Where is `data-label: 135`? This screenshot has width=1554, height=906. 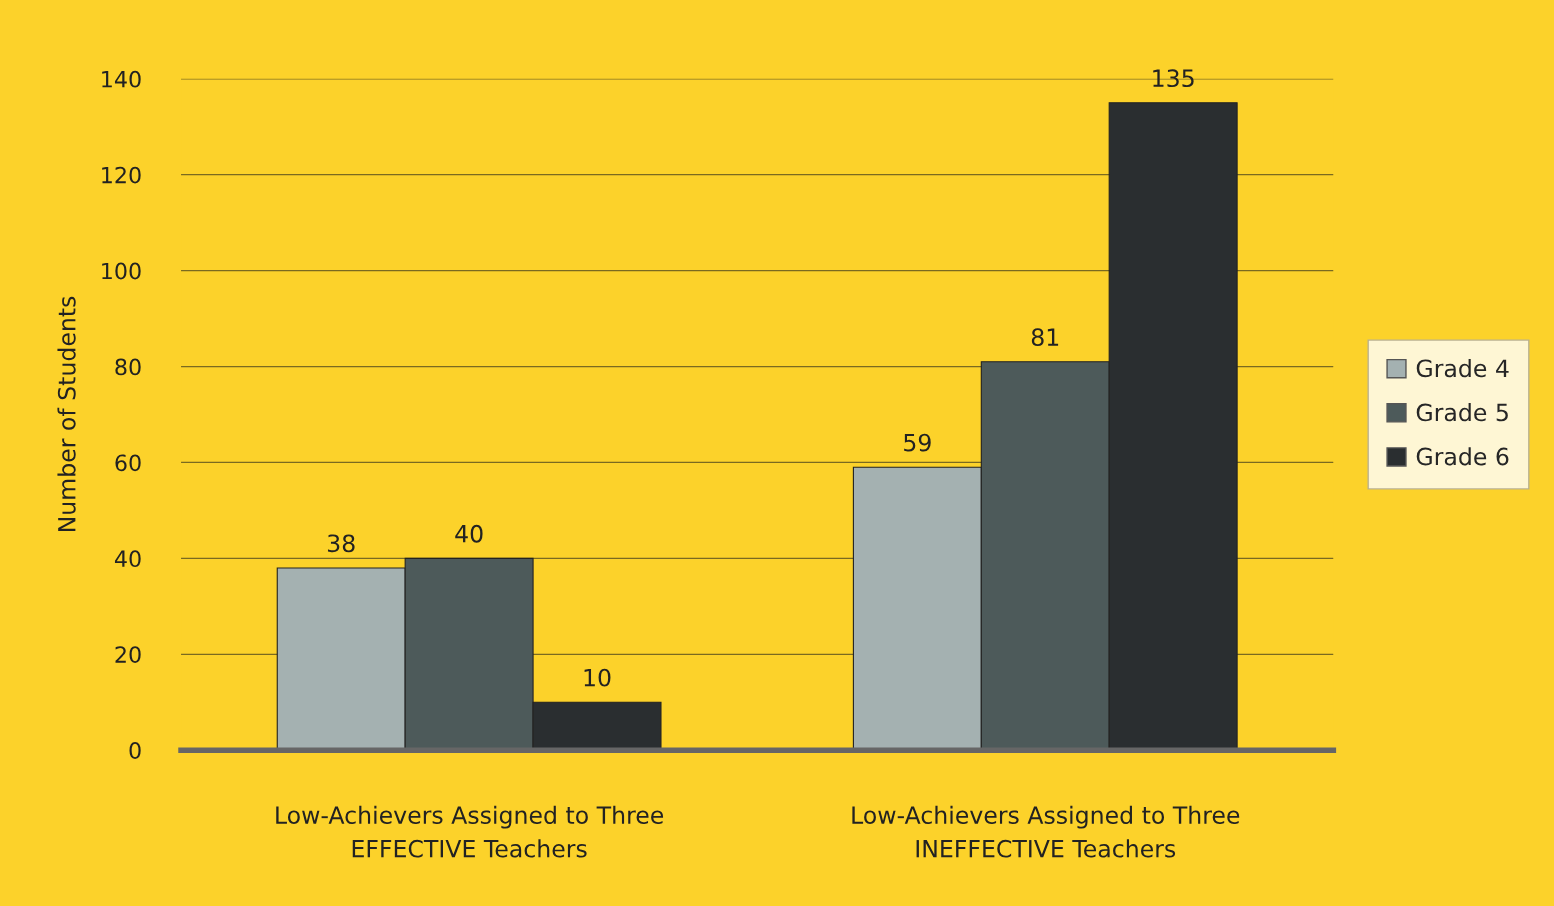
data-label: 135 is located at coordinates (1173, 78).